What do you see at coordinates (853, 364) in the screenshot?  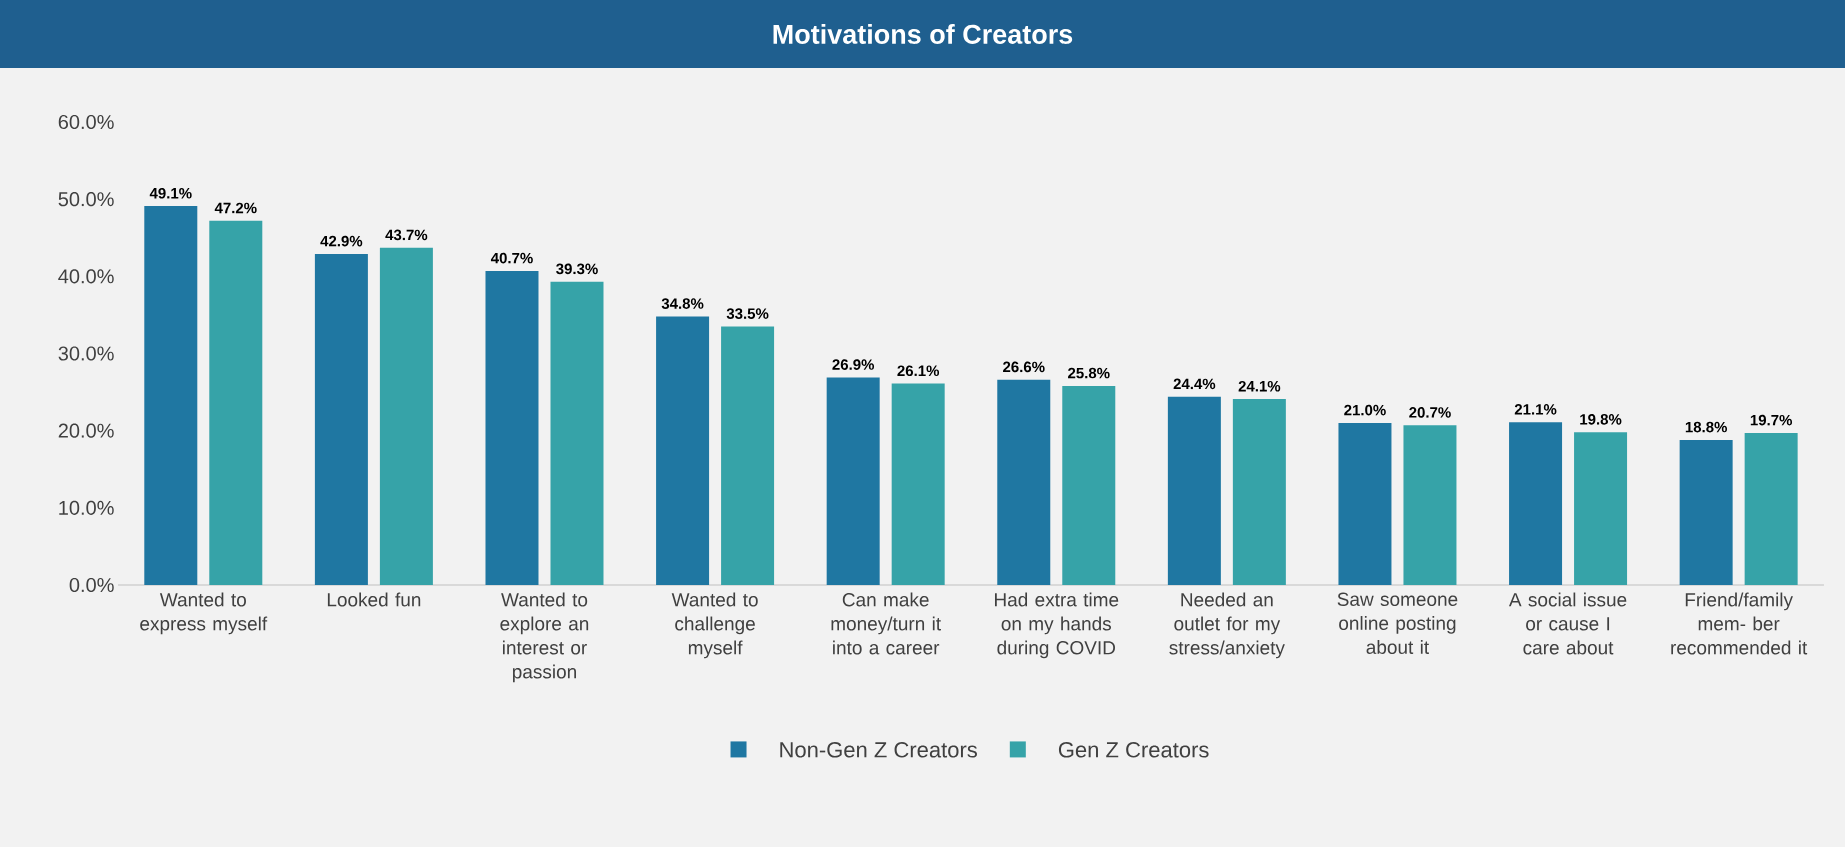 I see `data-label: 26.9%` at bounding box center [853, 364].